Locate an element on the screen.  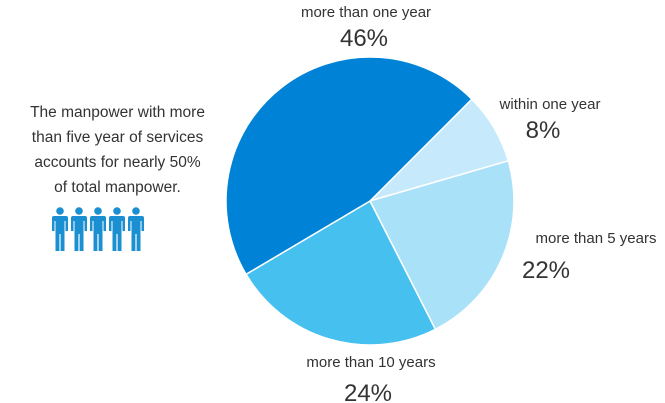
slice-label: more than one year is located at coordinates (366, 12).